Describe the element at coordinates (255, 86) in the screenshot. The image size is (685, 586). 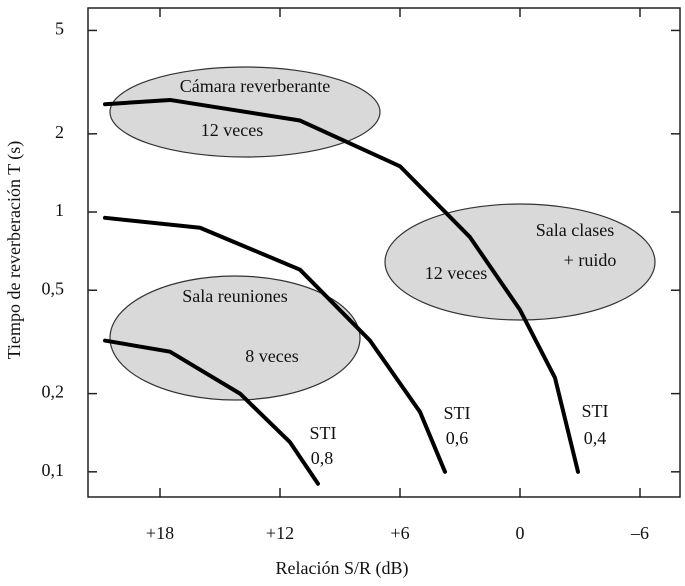
I see `annotation: Cámara reverberante` at that location.